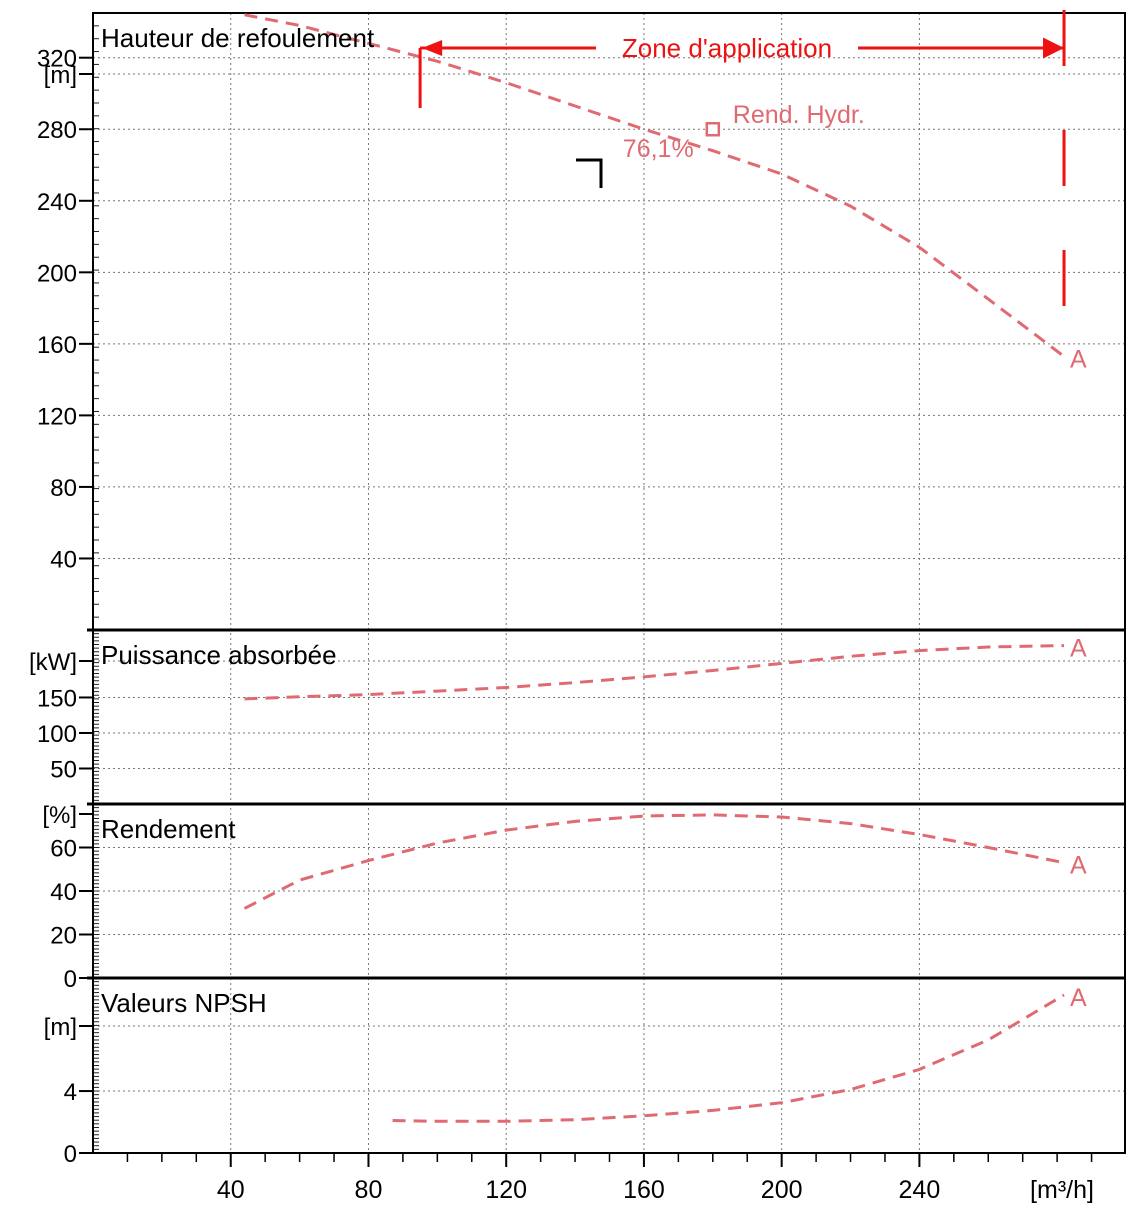 The width and height of the screenshot is (1126, 1206). What do you see at coordinates (369, 1190) in the screenshot?
I see `x-tick-label: 80` at bounding box center [369, 1190].